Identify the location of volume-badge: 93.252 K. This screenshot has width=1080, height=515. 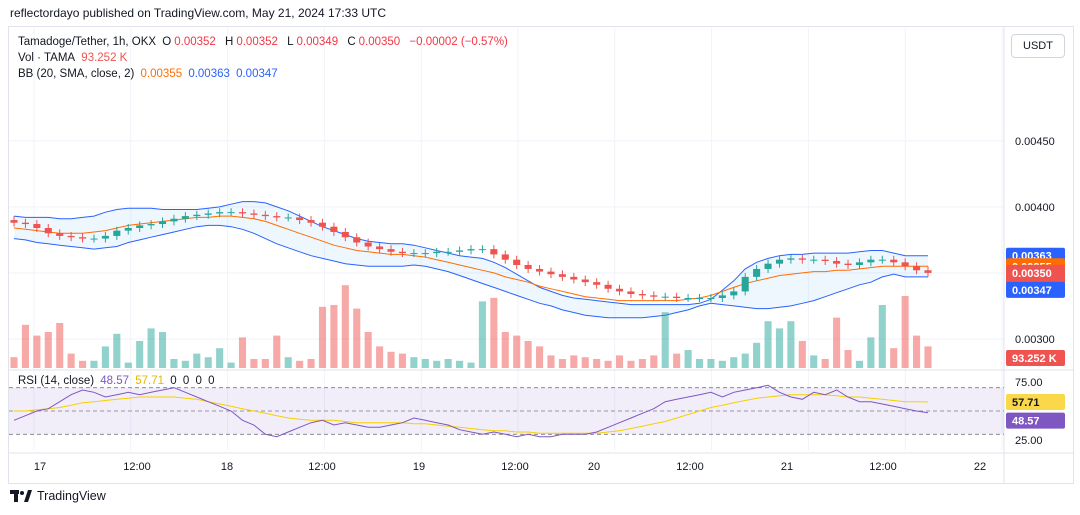
(1034, 359).